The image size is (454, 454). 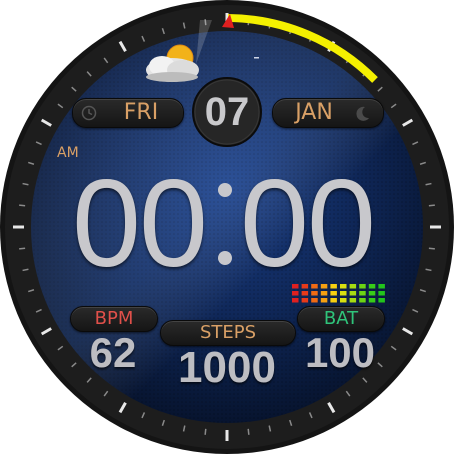 I want to click on clock-icon, so click(x=89, y=113).